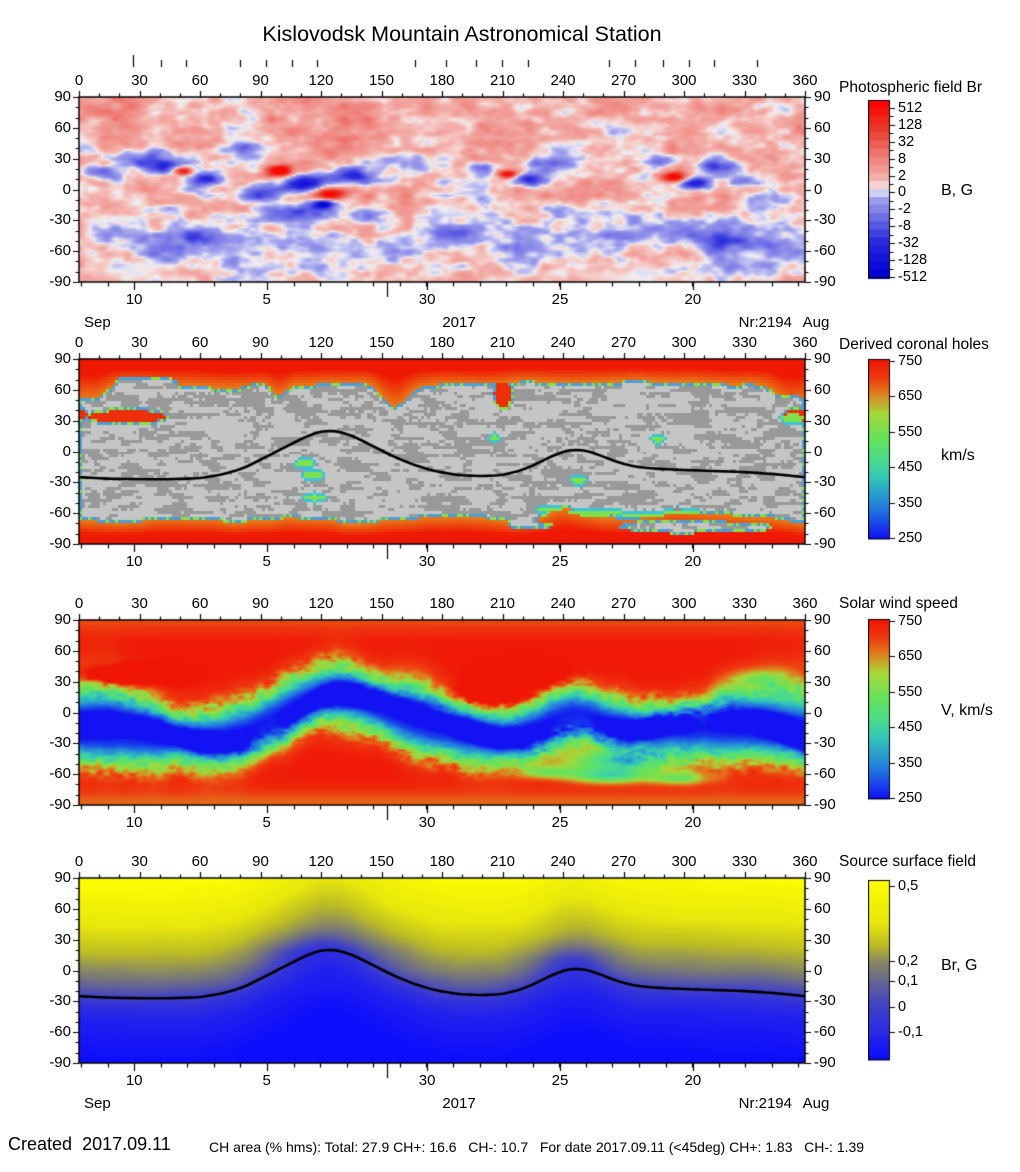 Image resolution: width=1020 pixels, height=1172 pixels. Describe the element at coordinates (883, 710) in the screenshot. I see `solar-wind-colorbar` at that location.